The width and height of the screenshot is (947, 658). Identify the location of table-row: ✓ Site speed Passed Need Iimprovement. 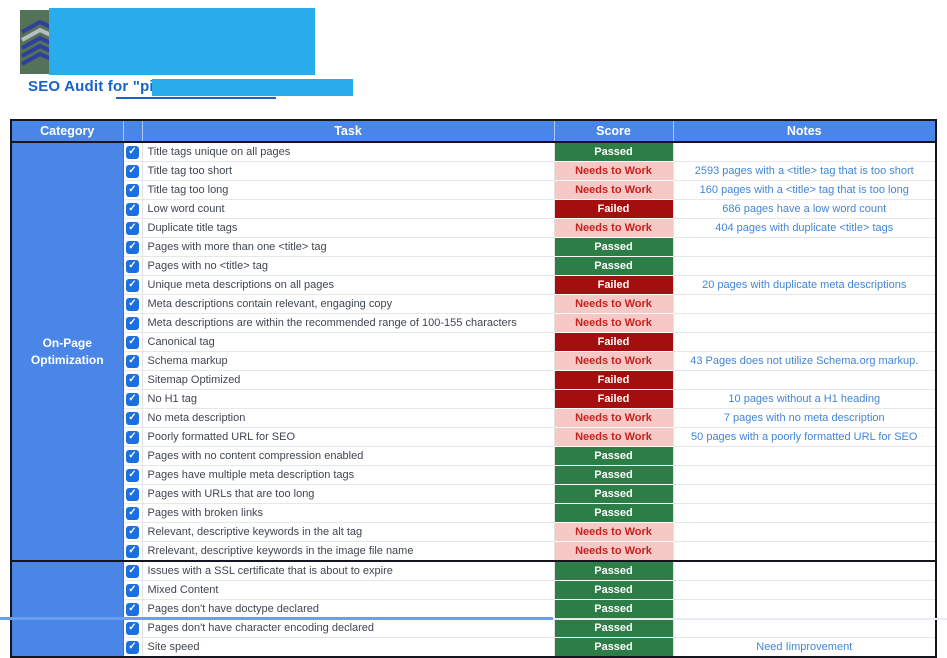
(474, 647).